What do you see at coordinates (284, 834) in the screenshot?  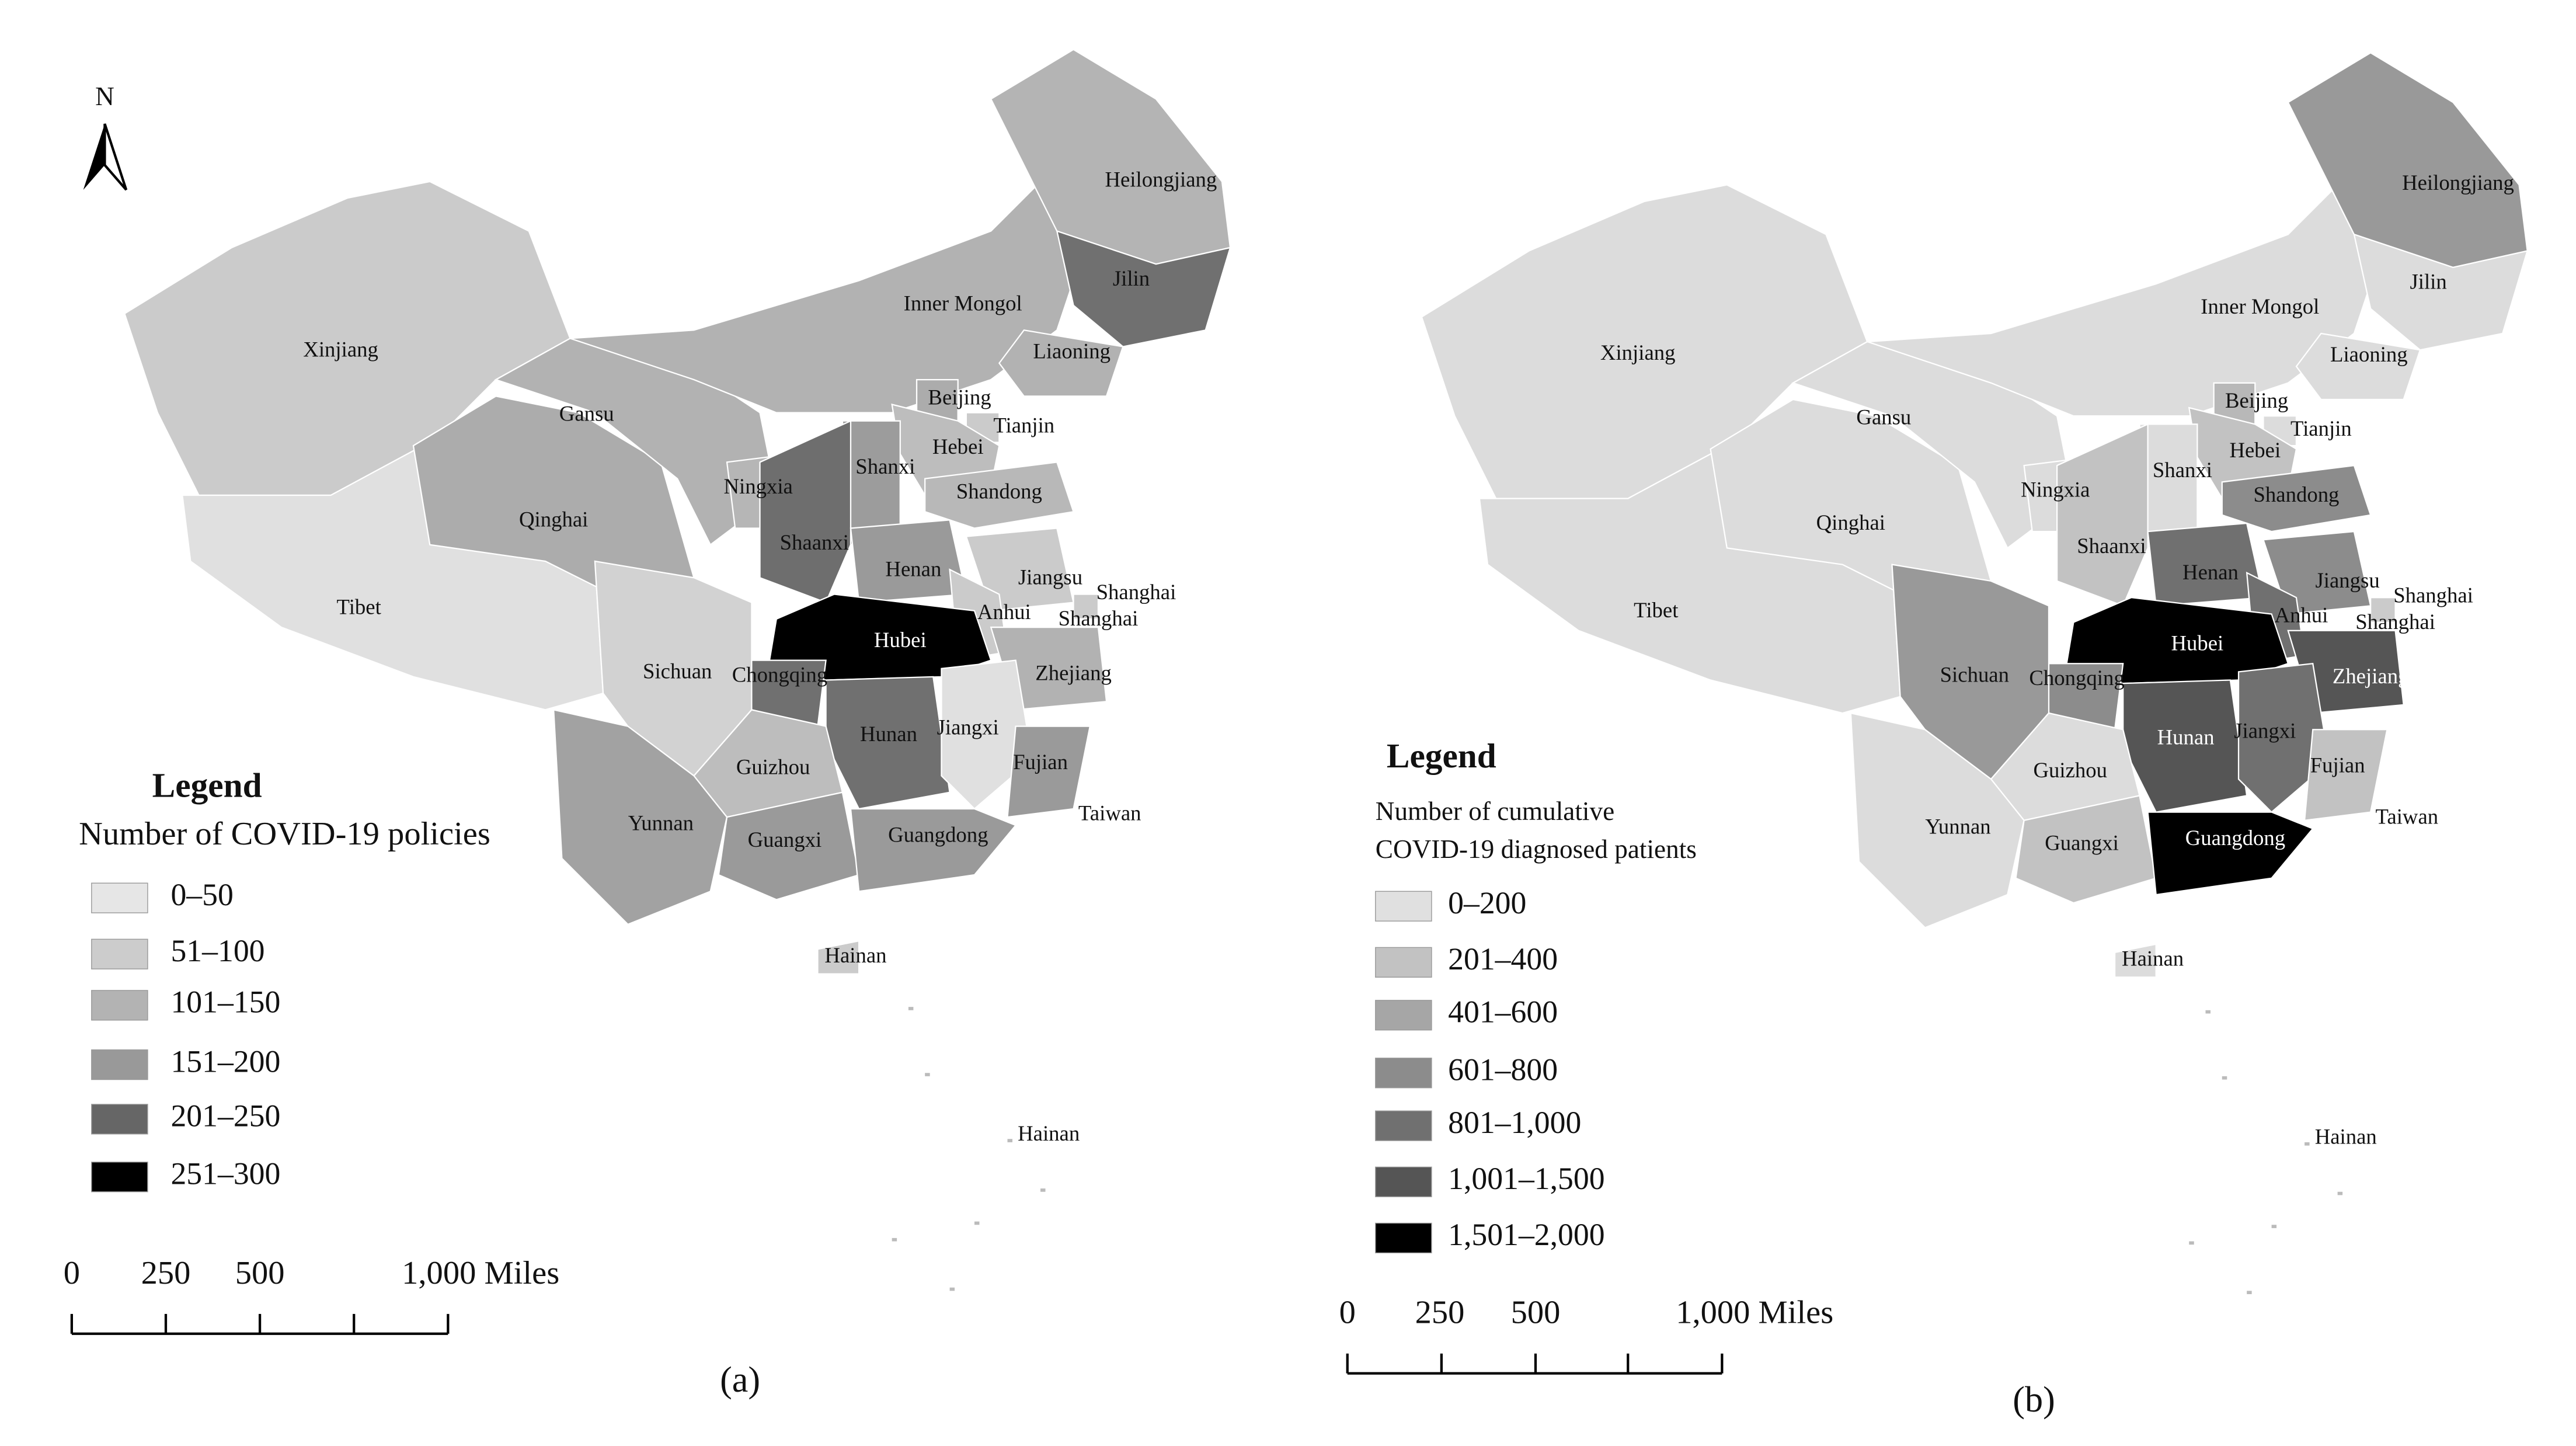 I see `legend-subtitle: Number of COVID-19 policies` at bounding box center [284, 834].